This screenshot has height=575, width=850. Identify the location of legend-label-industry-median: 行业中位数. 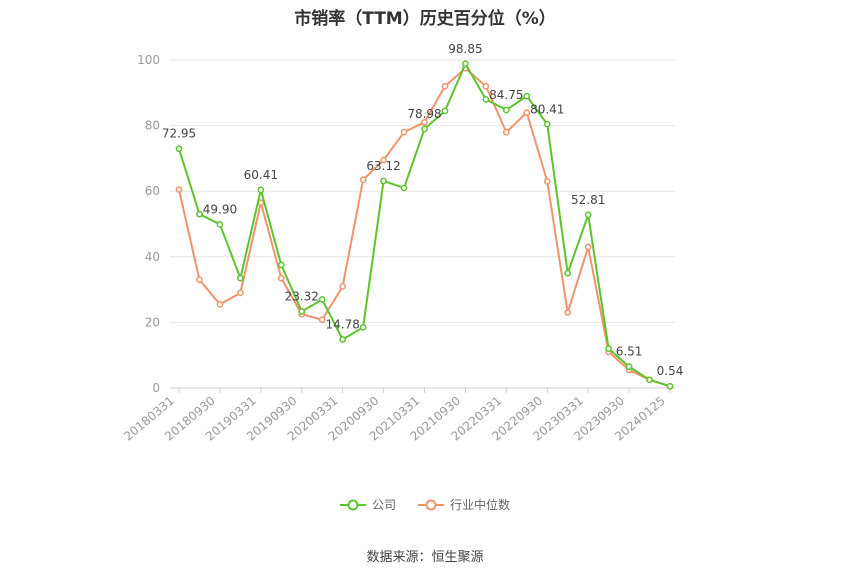
(480, 505).